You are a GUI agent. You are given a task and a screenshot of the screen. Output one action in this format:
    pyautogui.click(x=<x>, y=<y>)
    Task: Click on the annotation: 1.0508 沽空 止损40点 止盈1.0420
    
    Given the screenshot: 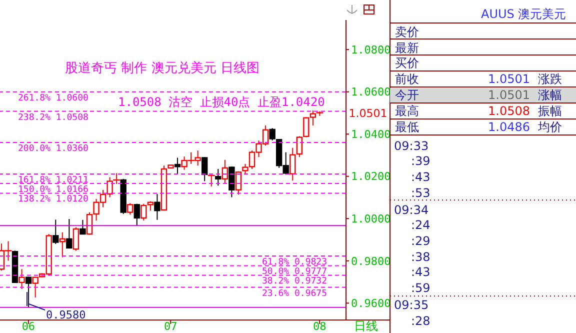 What is the action you would take?
    pyautogui.click(x=221, y=102)
    